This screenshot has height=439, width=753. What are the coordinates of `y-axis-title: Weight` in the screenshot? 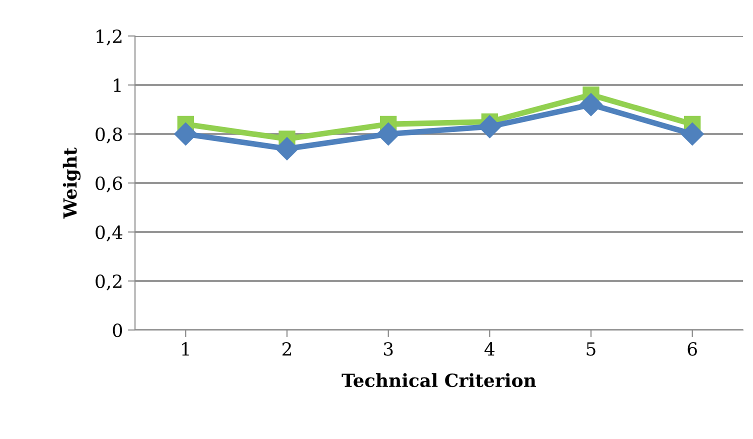 It's located at (71, 183).